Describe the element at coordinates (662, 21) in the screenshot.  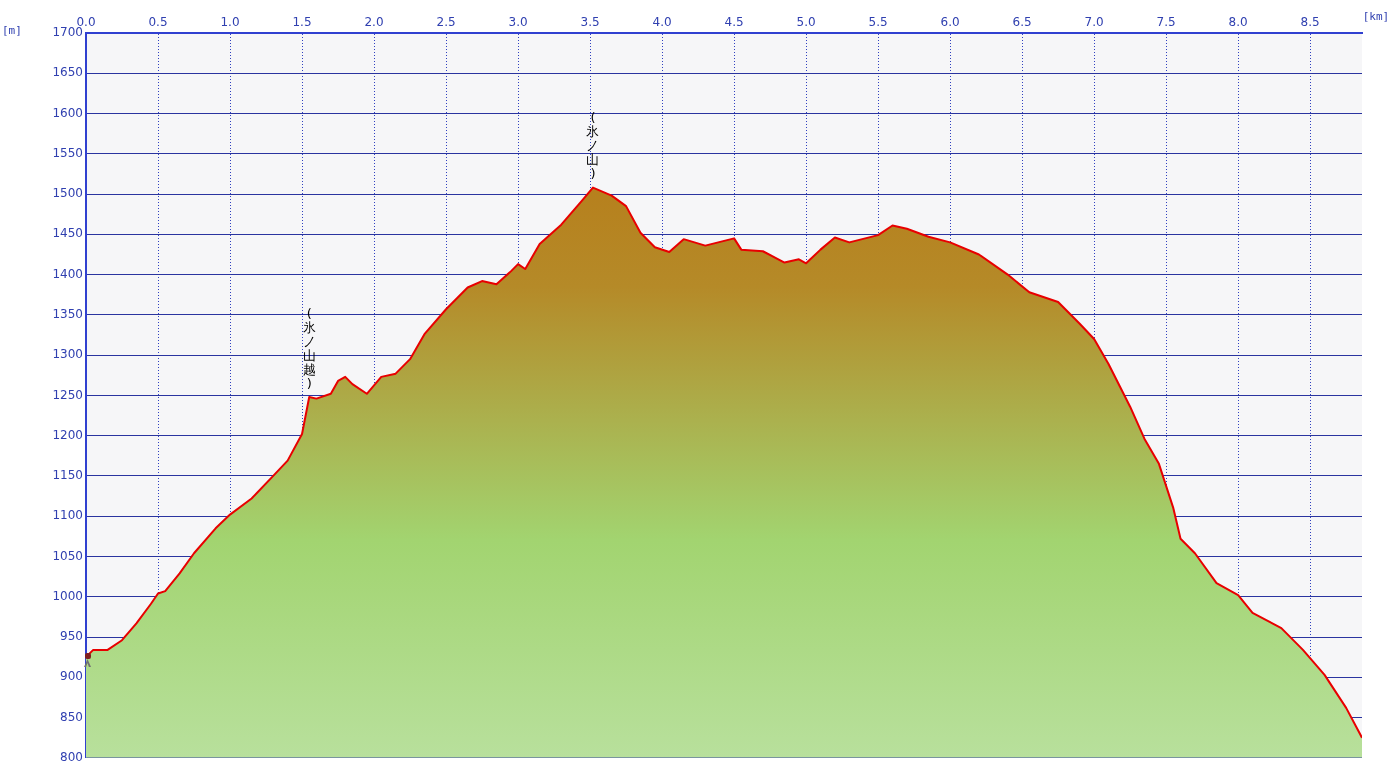
I see `x-tick-label: 4.0` at that location.